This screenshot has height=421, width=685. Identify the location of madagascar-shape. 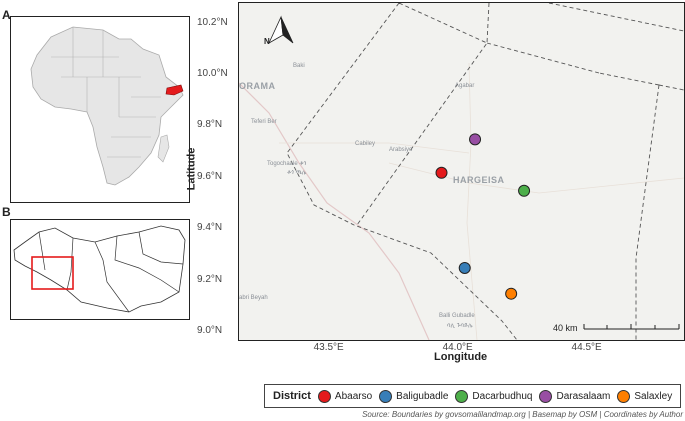
(163, 148).